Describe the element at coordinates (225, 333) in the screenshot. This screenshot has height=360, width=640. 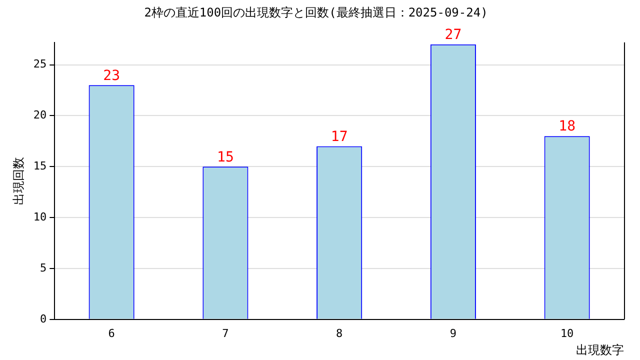
I see `x-tick-label: 7` at that location.